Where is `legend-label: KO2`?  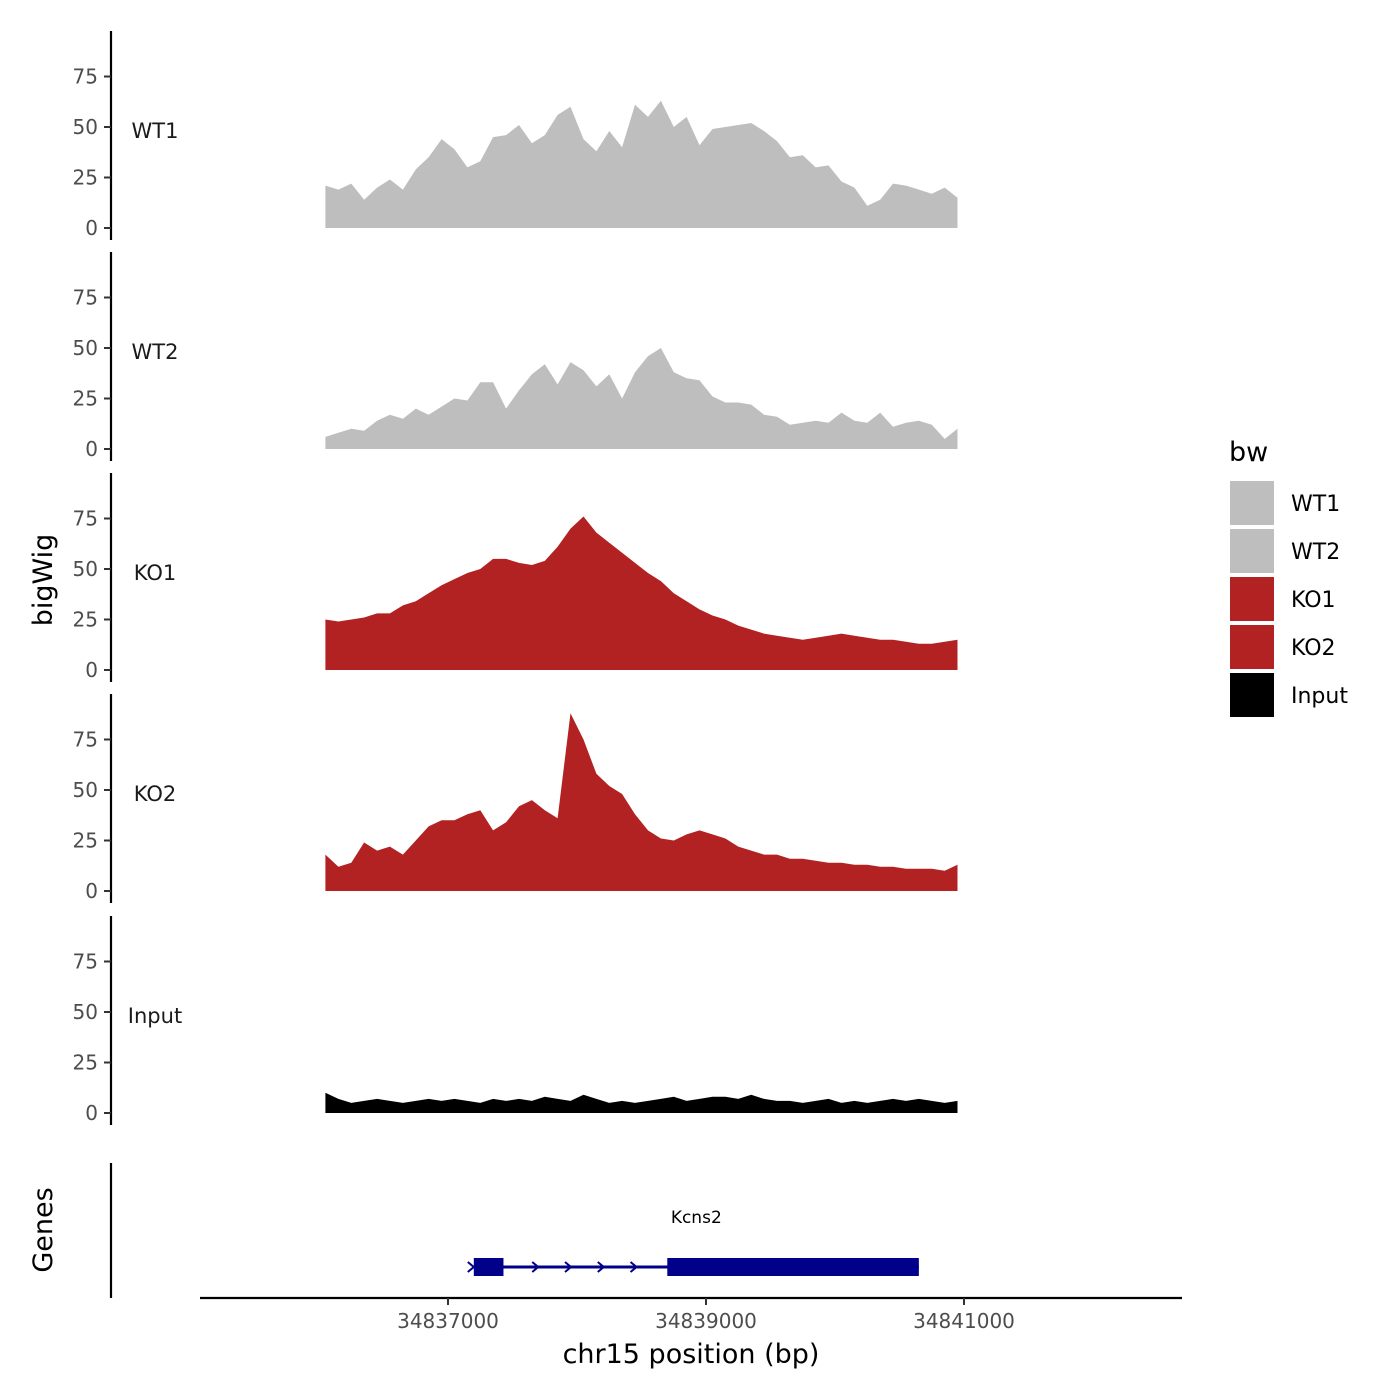
legend-label: KO2 is located at coordinates (1313, 648).